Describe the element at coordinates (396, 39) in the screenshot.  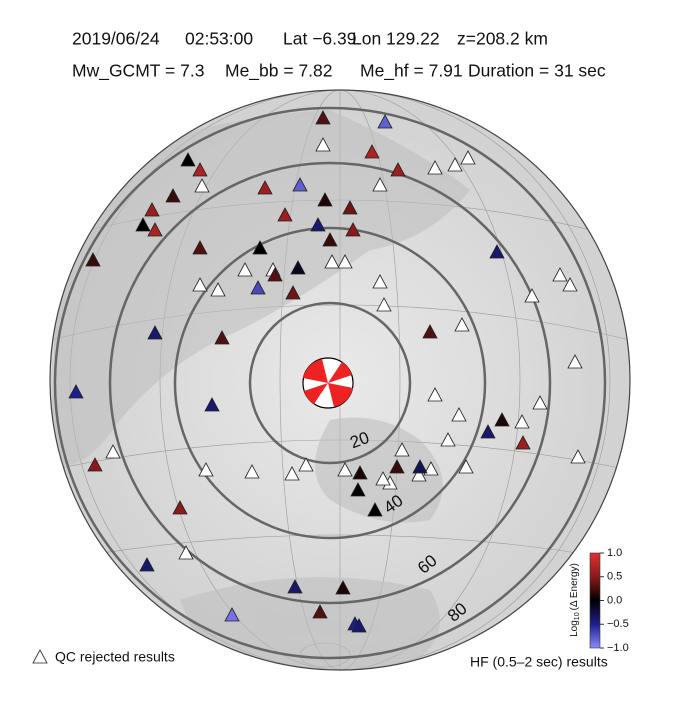
I see `header-item: Lon 129.22` at that location.